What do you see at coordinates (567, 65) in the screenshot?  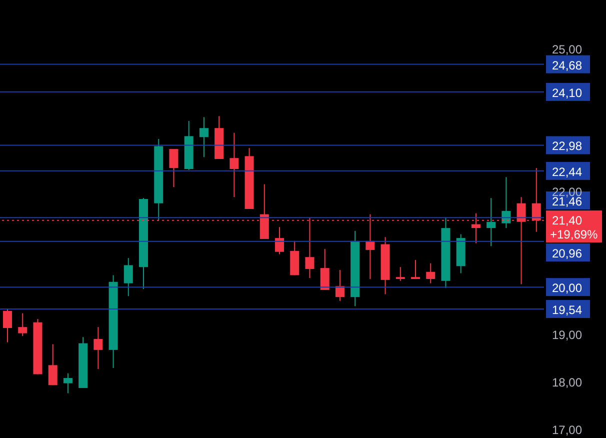 I see `ref-line-label: 24,68` at bounding box center [567, 65].